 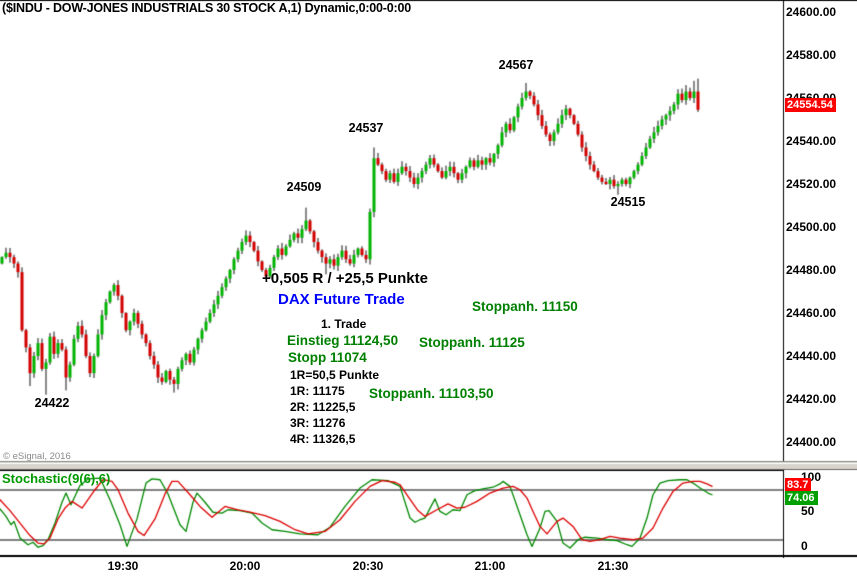 What do you see at coordinates (613, 566) in the screenshot?
I see `time-tick-label: 21:30` at bounding box center [613, 566].